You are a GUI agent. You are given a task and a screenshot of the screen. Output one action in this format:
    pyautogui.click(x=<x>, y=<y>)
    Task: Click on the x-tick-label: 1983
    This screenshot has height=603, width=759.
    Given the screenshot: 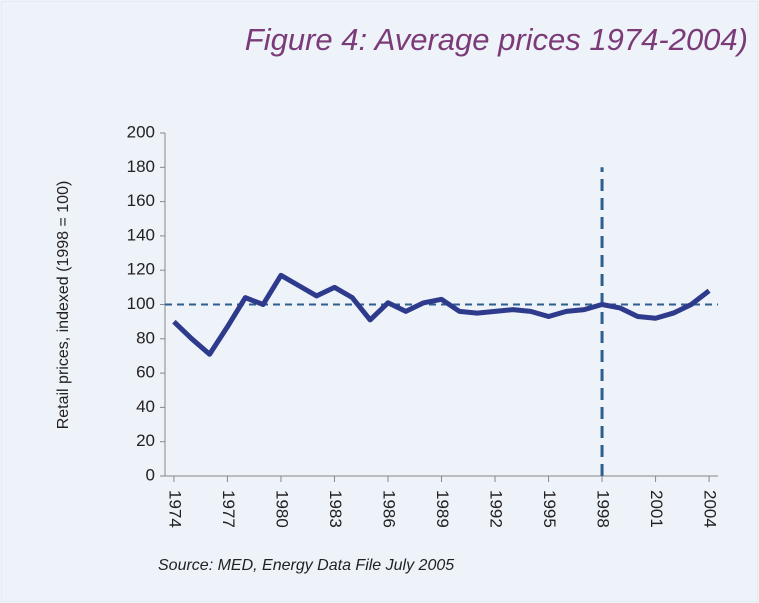 What is the action you would take?
    pyautogui.click(x=335, y=509)
    